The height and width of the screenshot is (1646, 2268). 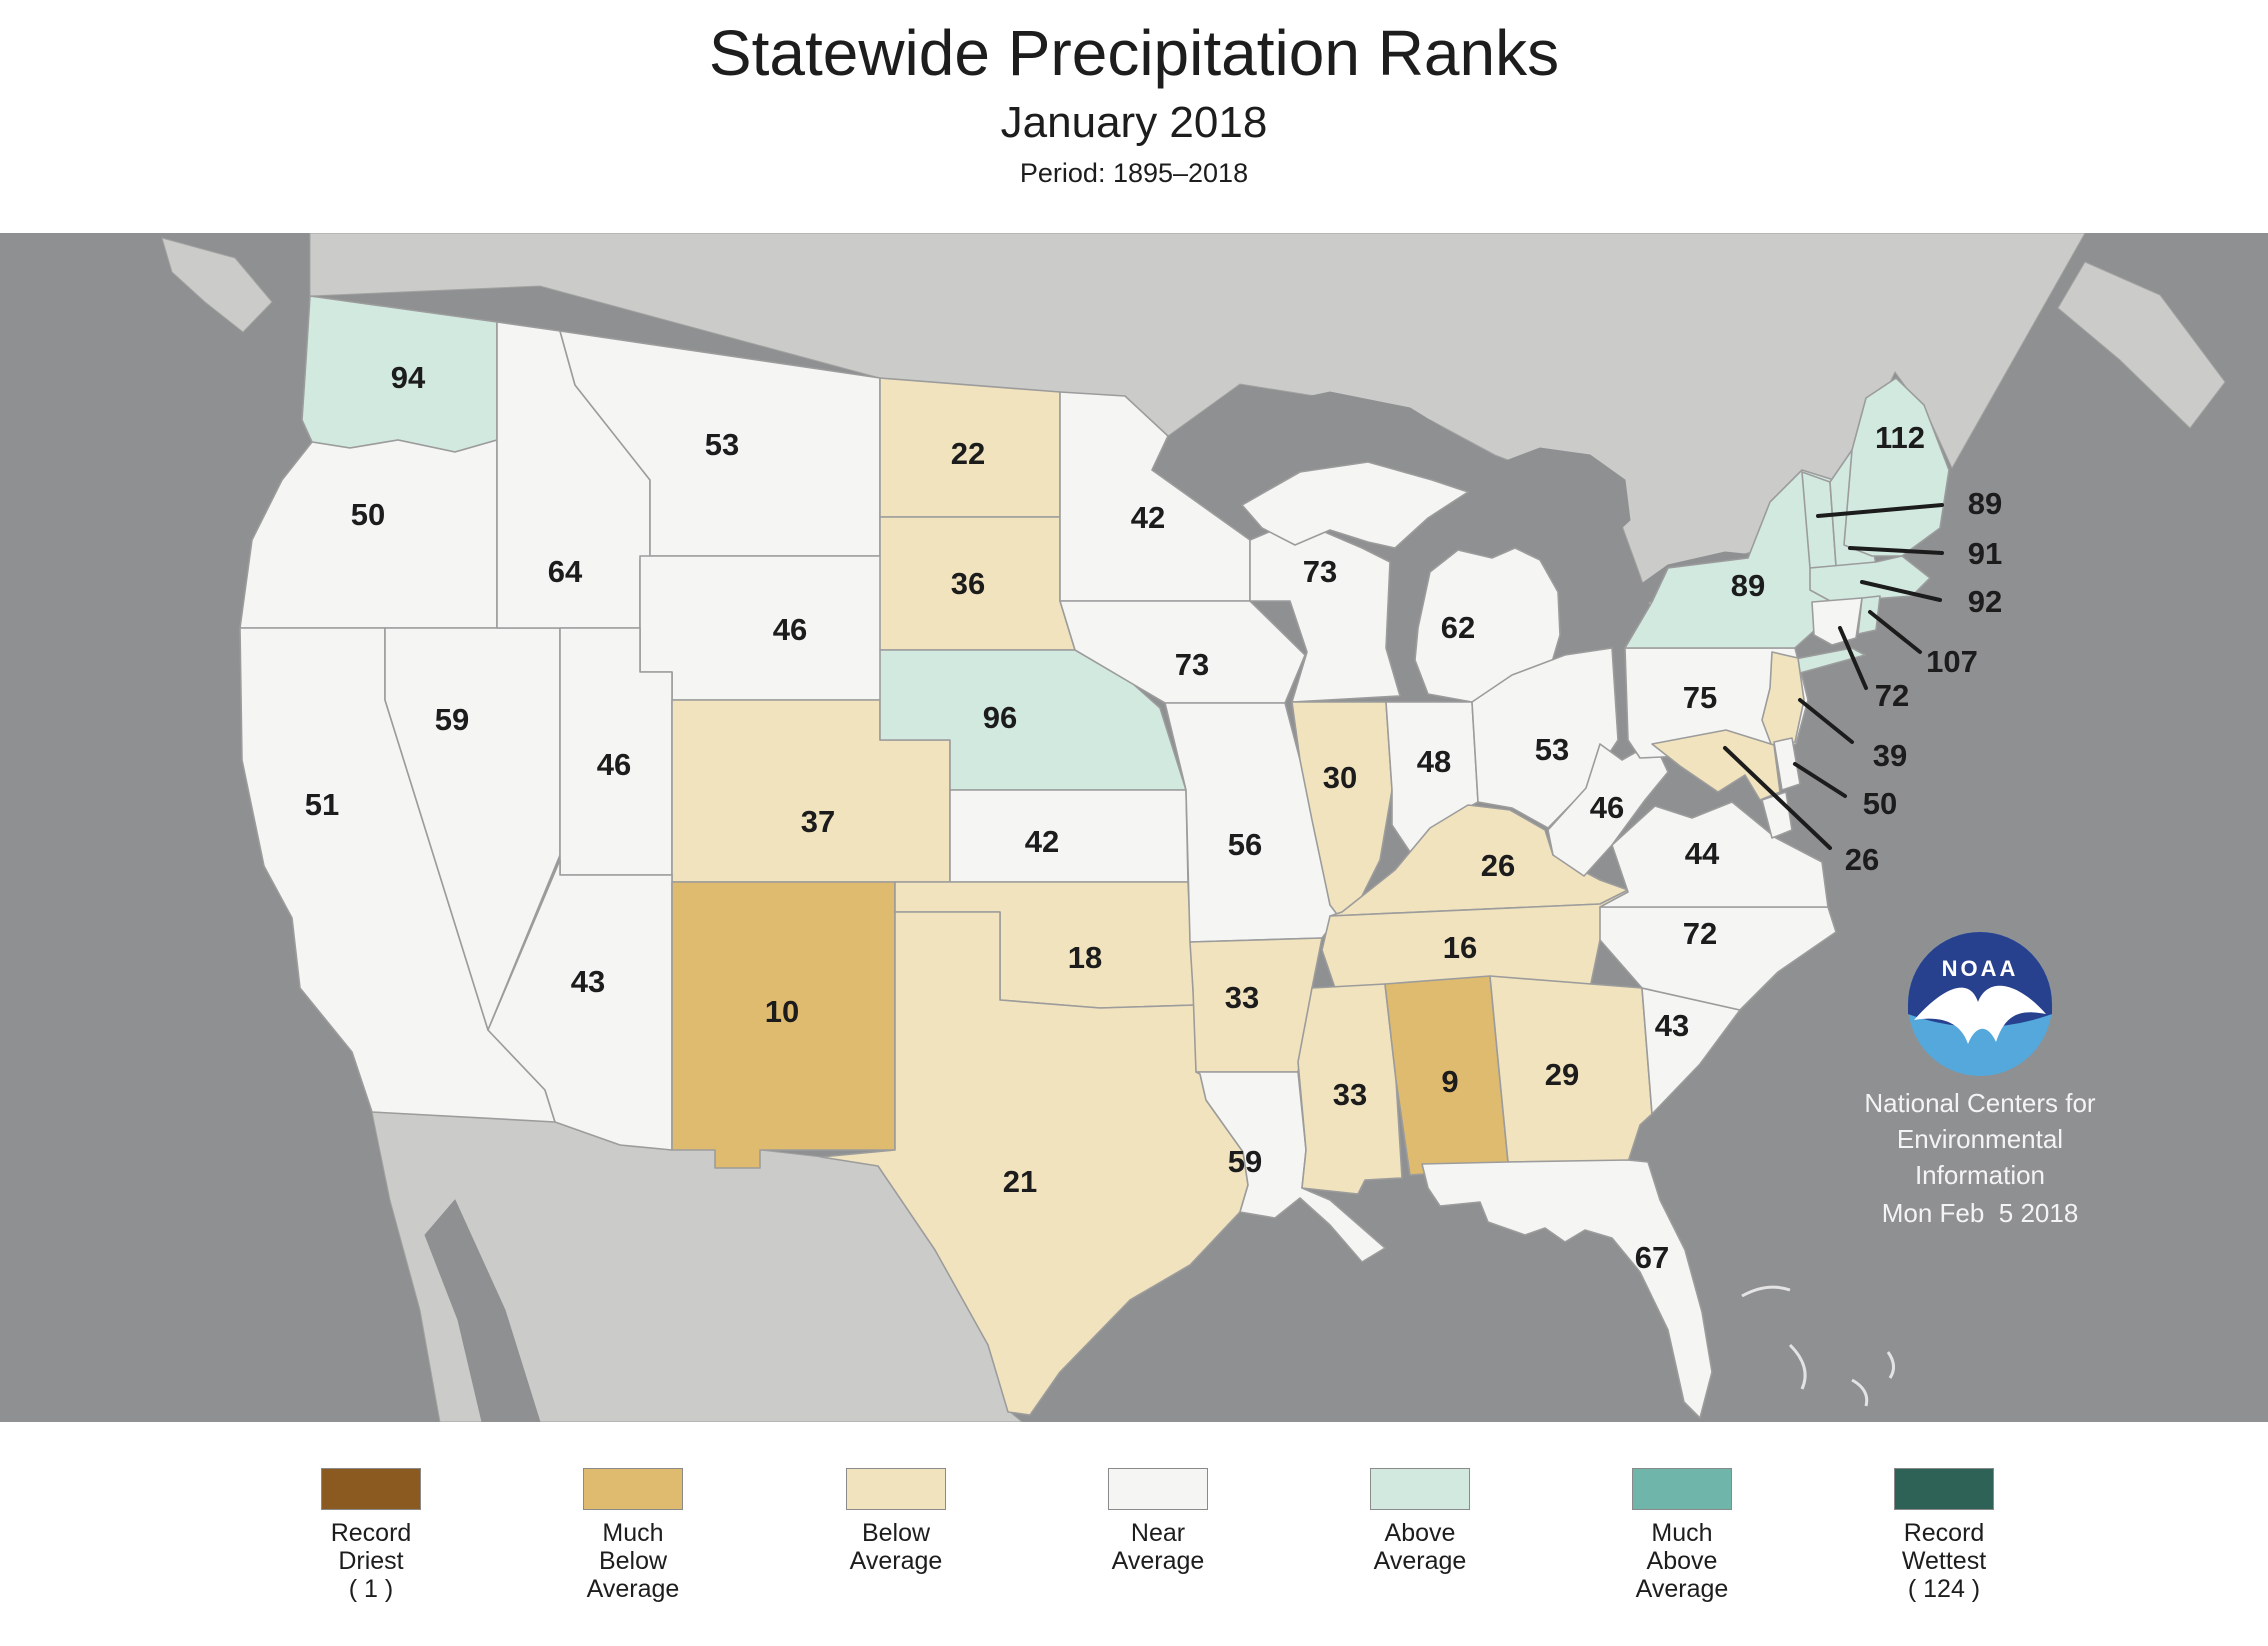 What do you see at coordinates (1682, 1489) in the screenshot?
I see `legend-swatch-much-above-average` at bounding box center [1682, 1489].